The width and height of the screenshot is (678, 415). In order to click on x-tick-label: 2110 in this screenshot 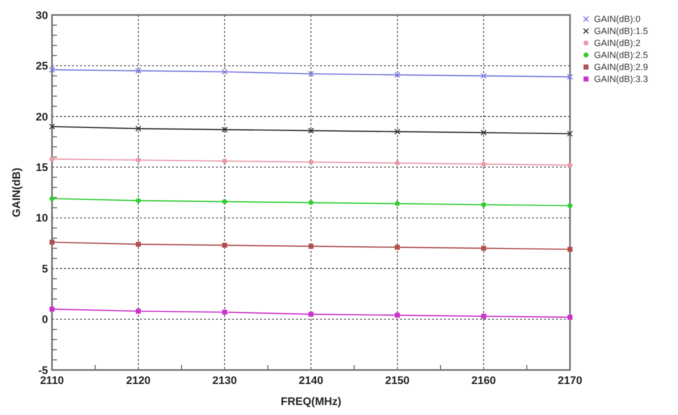, I will do `click(52, 381)`.